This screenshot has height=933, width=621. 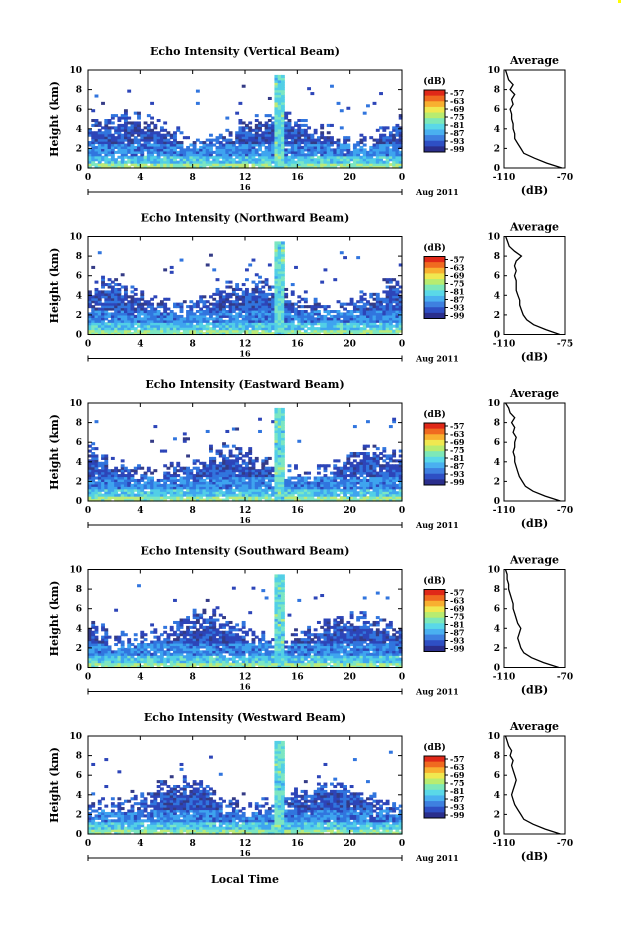 I want to click on avg-y-tick-label: 8, so click(x=497, y=91).